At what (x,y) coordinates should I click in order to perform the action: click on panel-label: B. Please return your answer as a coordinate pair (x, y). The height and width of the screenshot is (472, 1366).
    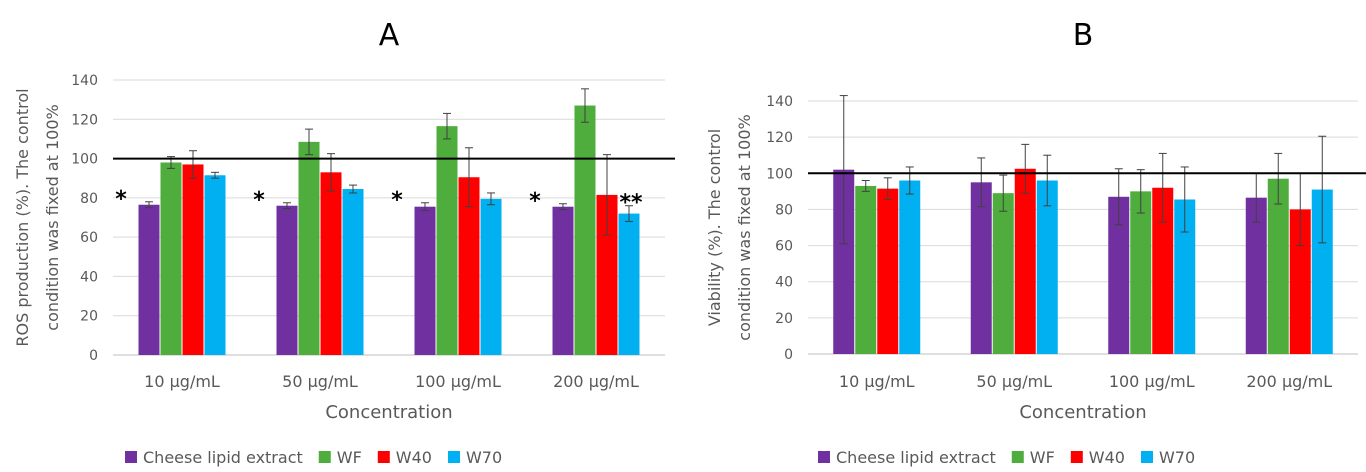
    Looking at the image, I should click on (1083, 35).